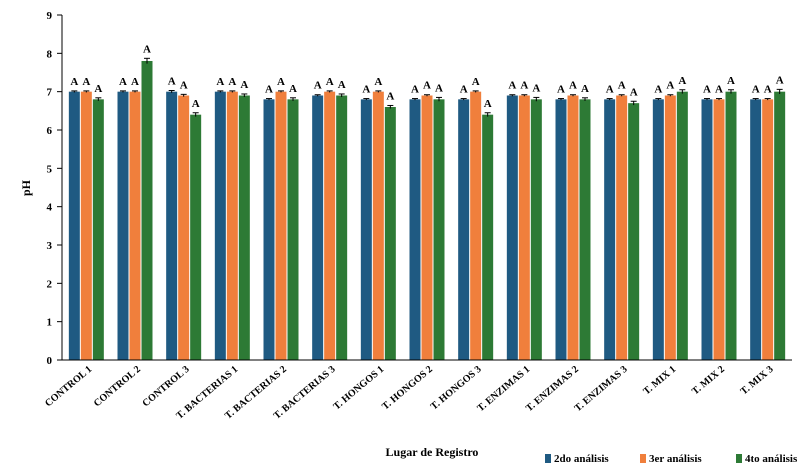 This screenshot has height=469, width=812. I want to click on x-tick-label: T. MIX 1, so click(659, 380).